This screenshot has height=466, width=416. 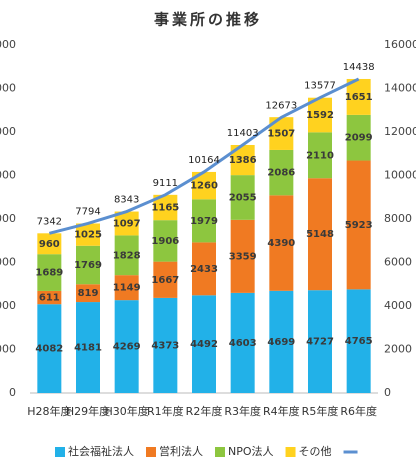 I want to click on x-tick-label: R5年度, so click(x=320, y=411).